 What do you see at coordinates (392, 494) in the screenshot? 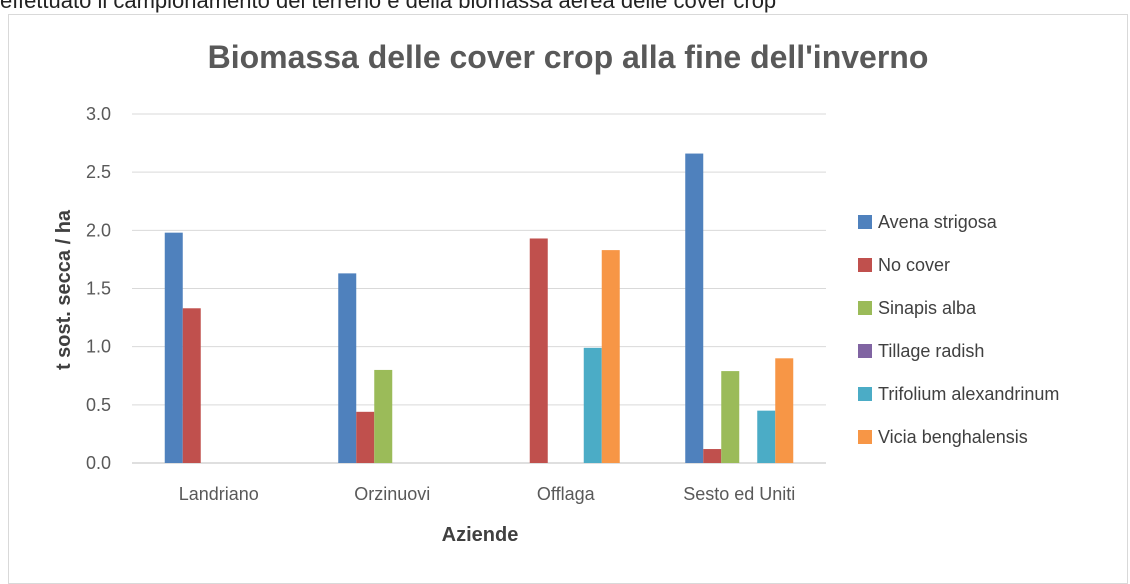
I see `x-tick-label: Orzinuovi` at bounding box center [392, 494].